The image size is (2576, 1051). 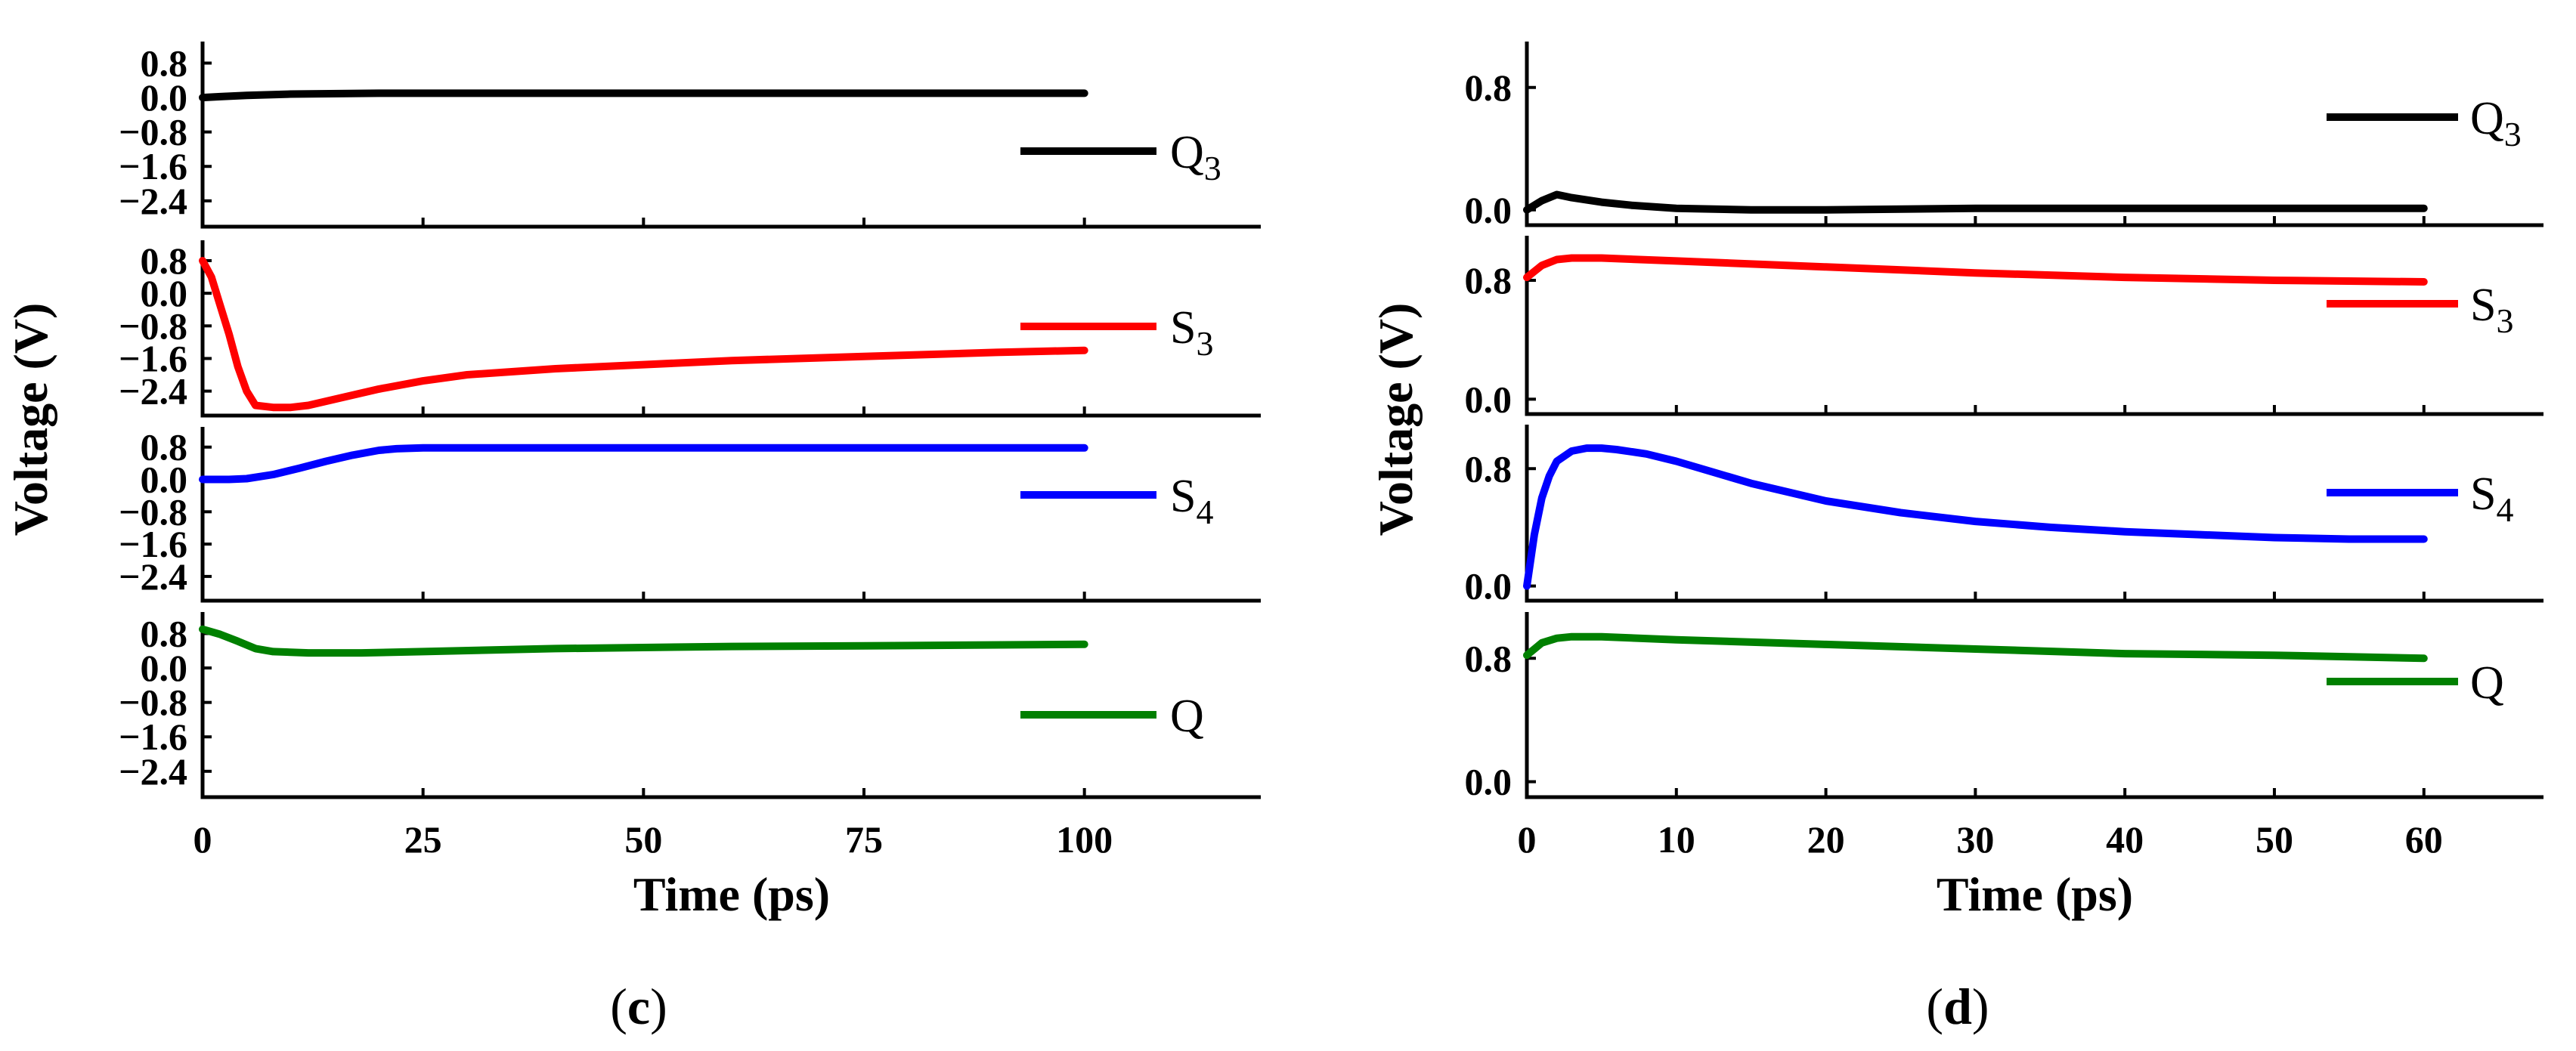 I want to click on x-tick-label: 75, so click(x=864, y=839).